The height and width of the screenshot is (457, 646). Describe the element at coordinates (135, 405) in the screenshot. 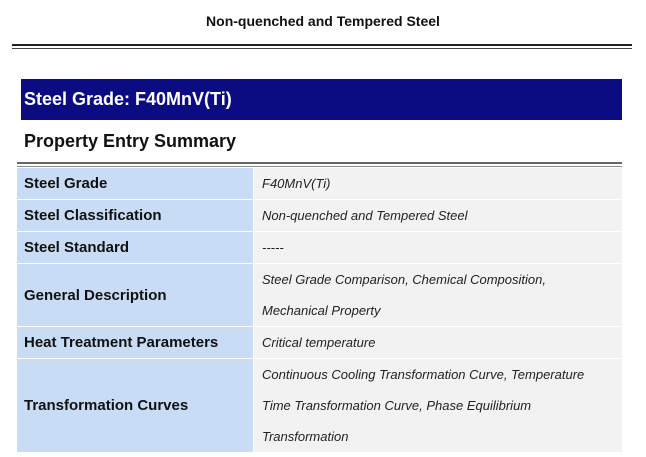

I see `row-label: Transformation Curves` at that location.